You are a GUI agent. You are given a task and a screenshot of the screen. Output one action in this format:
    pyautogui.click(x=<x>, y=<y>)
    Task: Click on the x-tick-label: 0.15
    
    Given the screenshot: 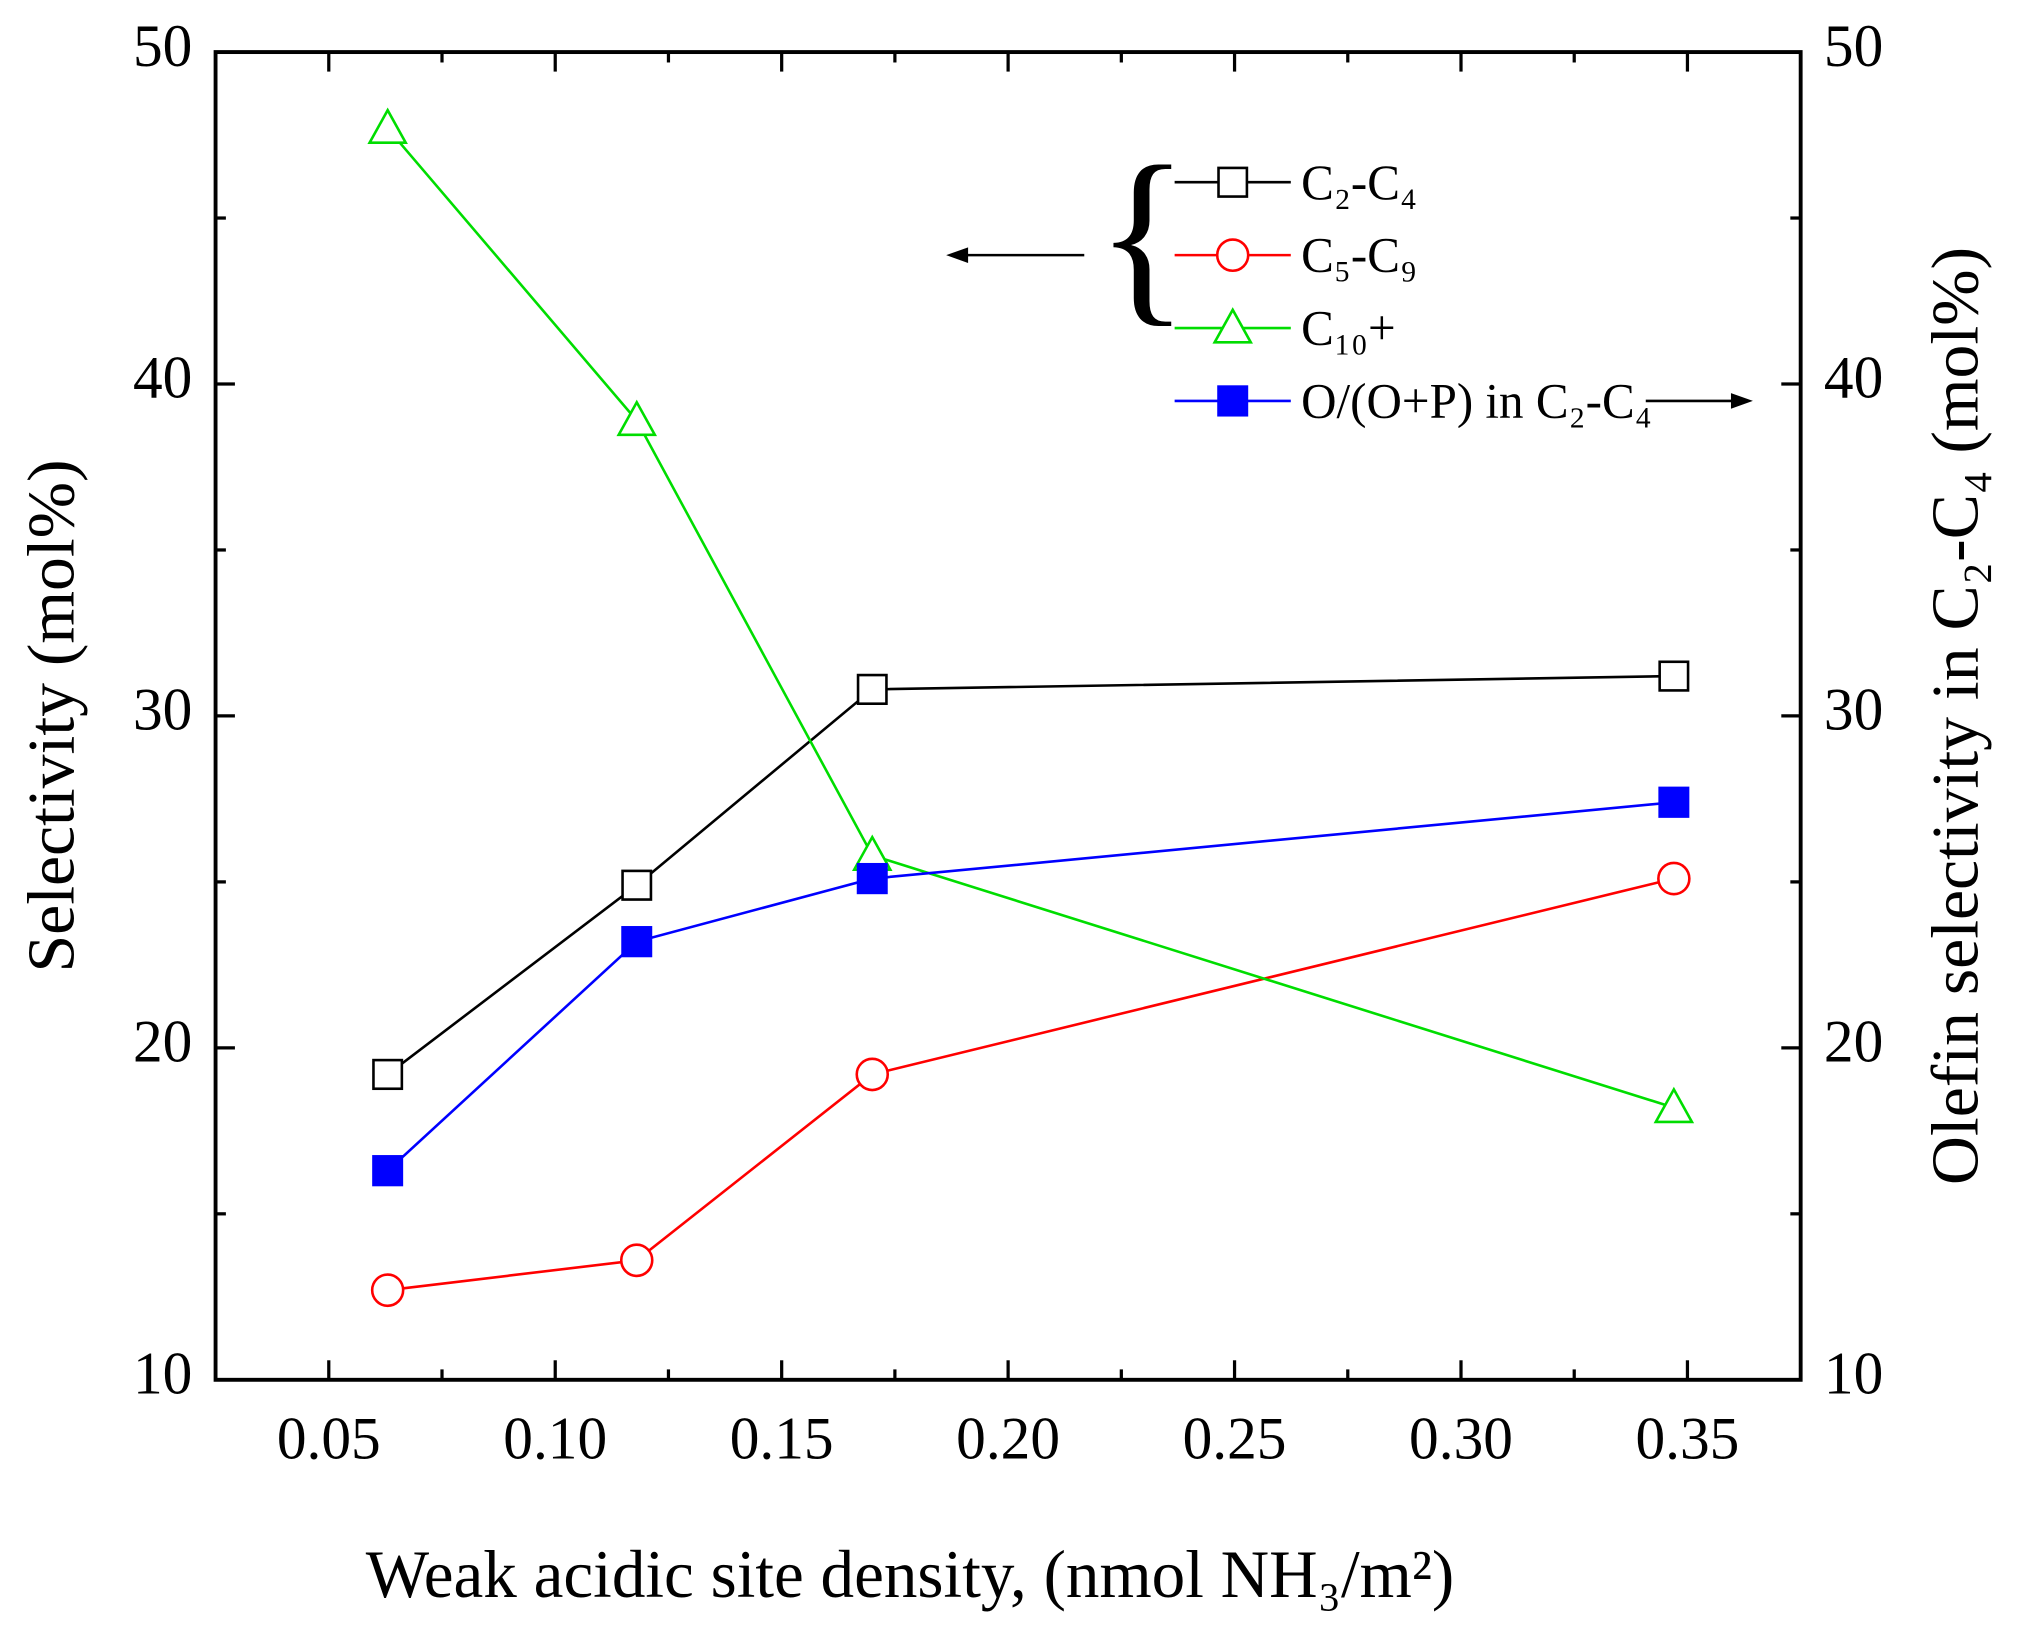 What is the action you would take?
    pyautogui.click(x=782, y=1438)
    